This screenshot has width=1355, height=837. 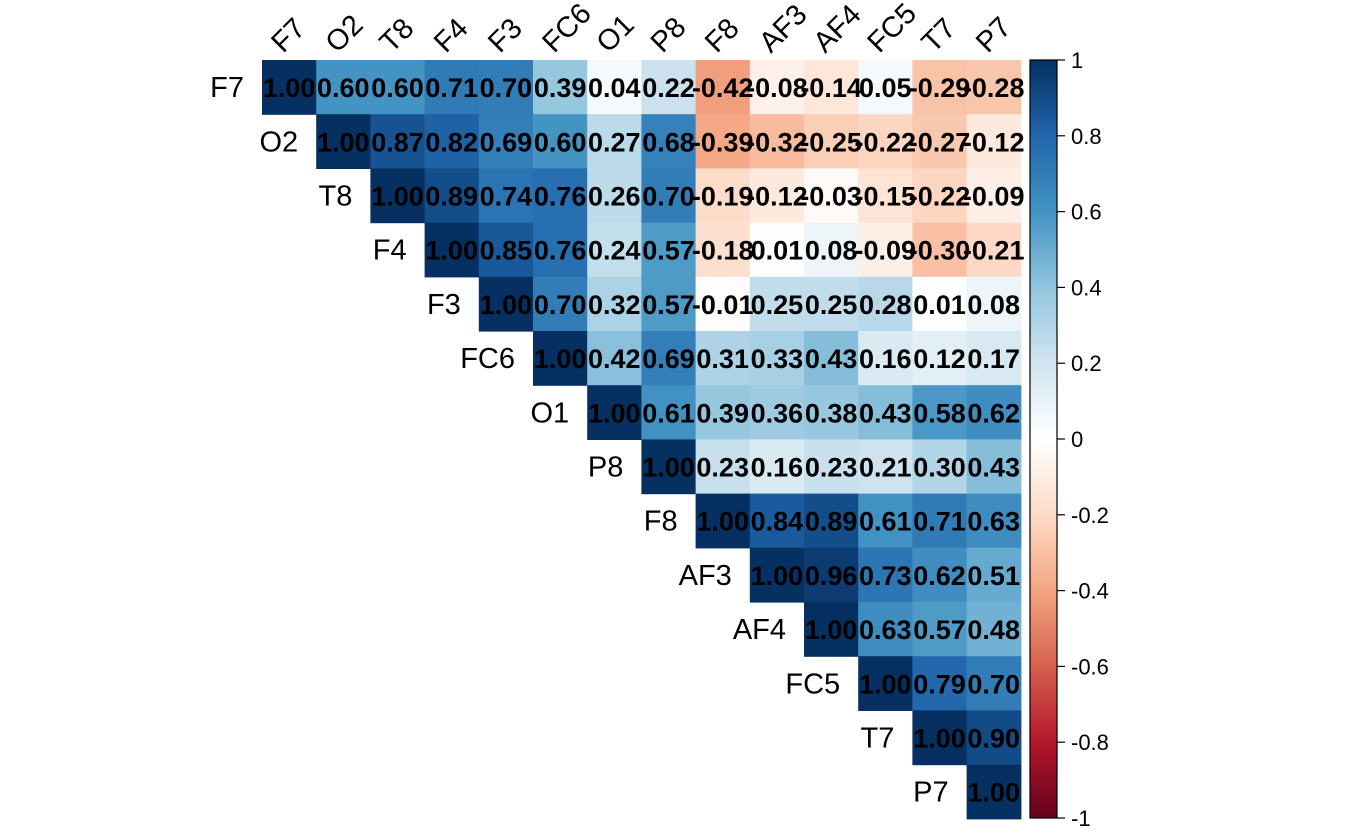 I want to click on heatmap-cell-F8-P7, so click(x=994, y=521).